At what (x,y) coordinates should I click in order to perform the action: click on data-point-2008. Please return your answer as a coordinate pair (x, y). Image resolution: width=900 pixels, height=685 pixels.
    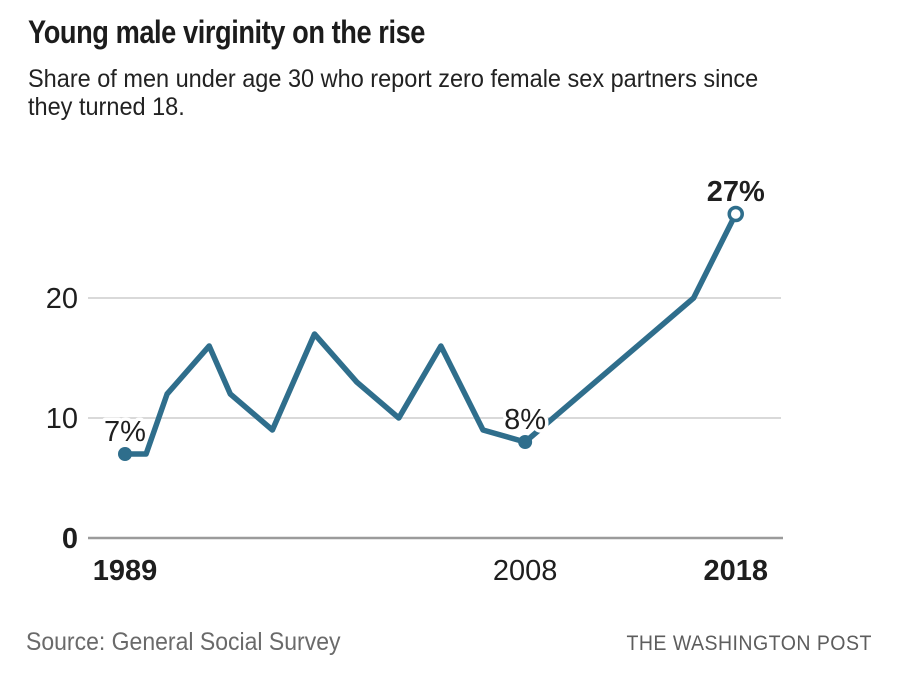
    Looking at the image, I should click on (525, 442).